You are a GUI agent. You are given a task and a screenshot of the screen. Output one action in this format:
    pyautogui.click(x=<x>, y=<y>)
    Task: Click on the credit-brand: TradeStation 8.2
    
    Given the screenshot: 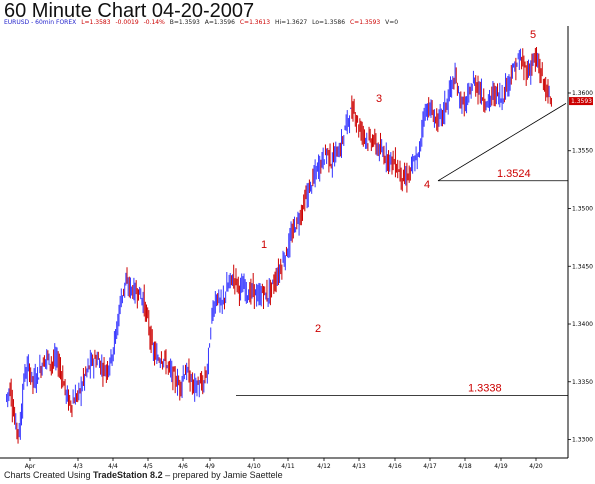 What is the action you would take?
    pyautogui.click(x=128, y=475)
    